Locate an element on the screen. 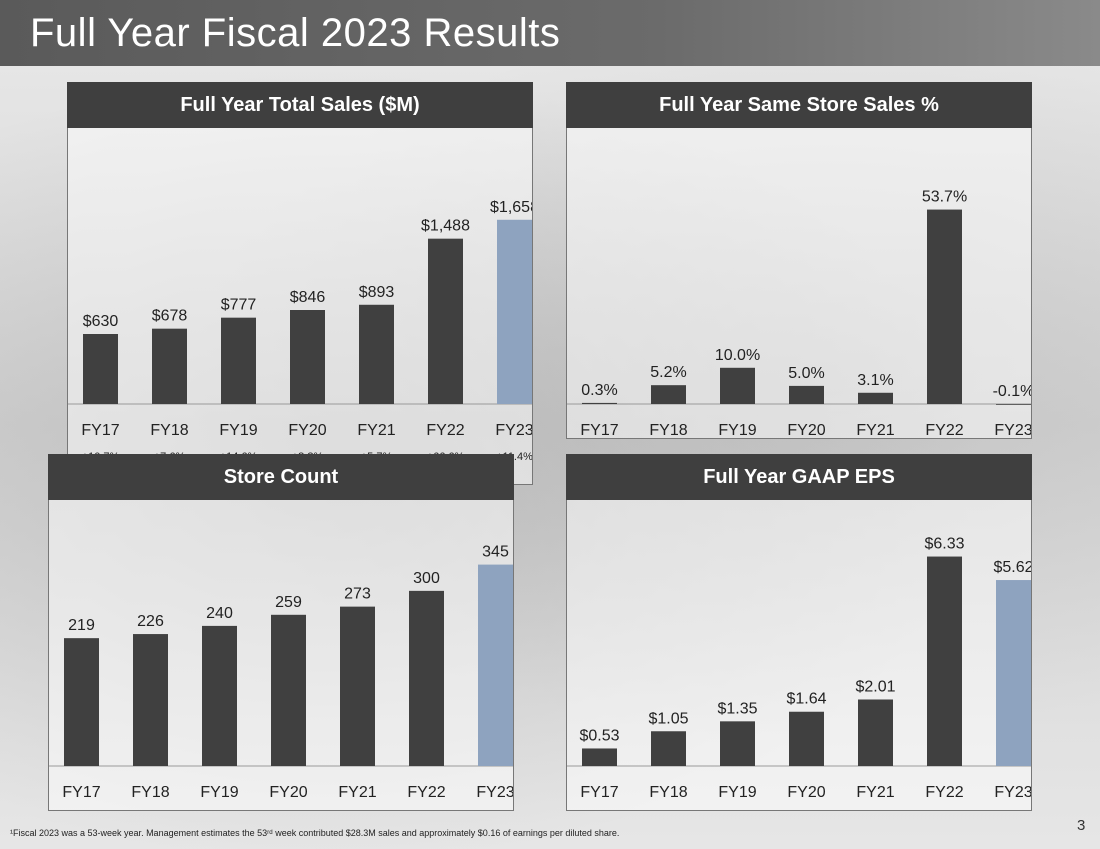 This screenshot has height=849, width=1100. data-label: 273 is located at coordinates (357, 594).